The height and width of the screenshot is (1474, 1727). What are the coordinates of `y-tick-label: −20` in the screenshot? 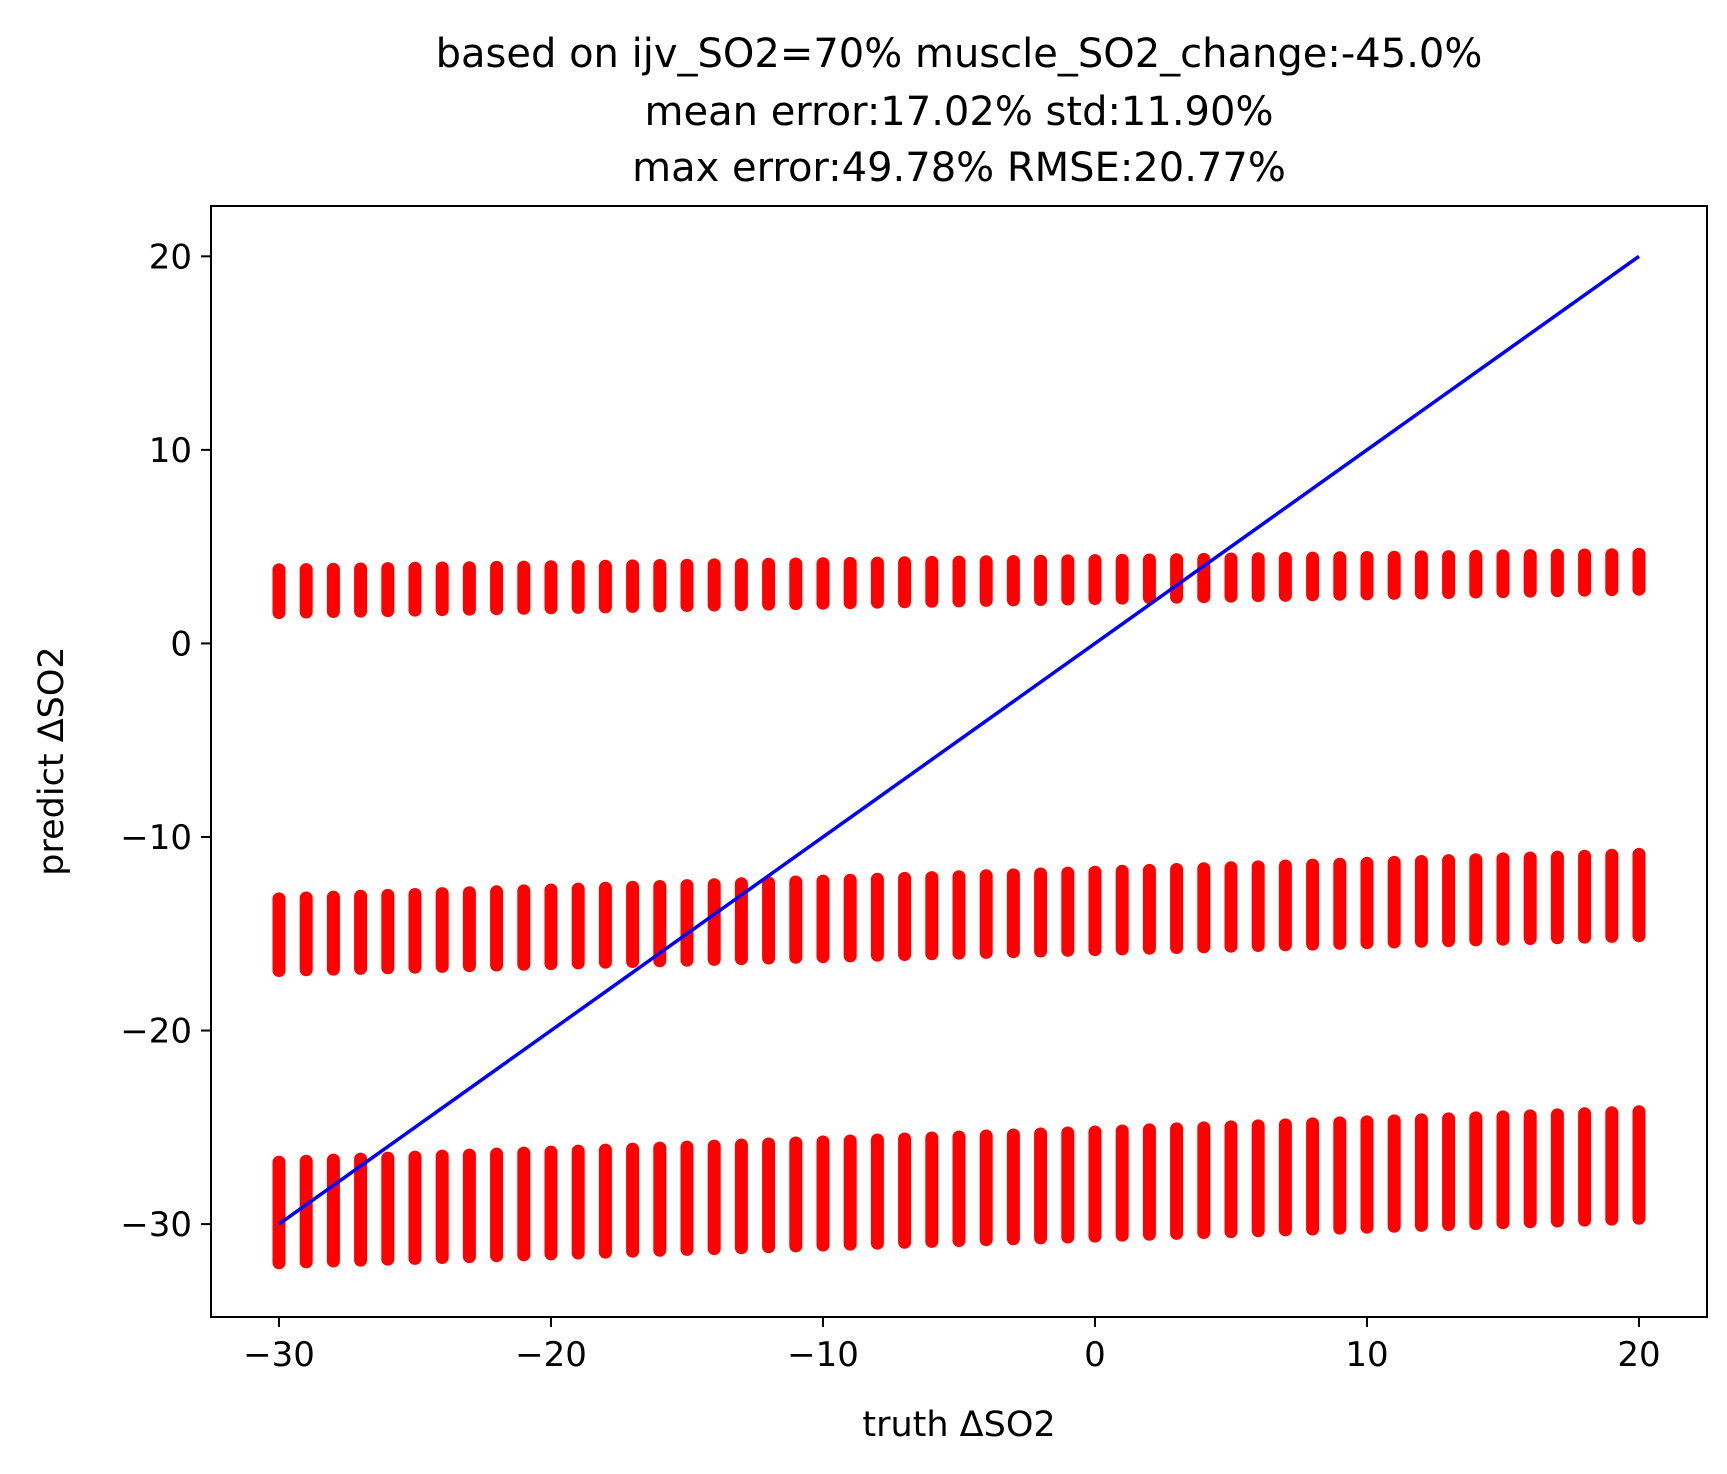 It's located at (156, 1032).